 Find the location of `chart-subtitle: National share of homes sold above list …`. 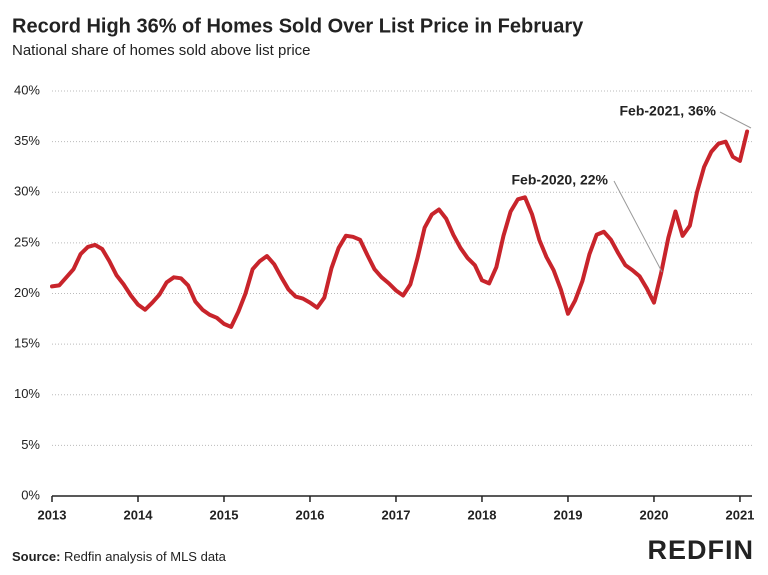

chart-subtitle: National share of homes sold above list … is located at coordinates (161, 50).